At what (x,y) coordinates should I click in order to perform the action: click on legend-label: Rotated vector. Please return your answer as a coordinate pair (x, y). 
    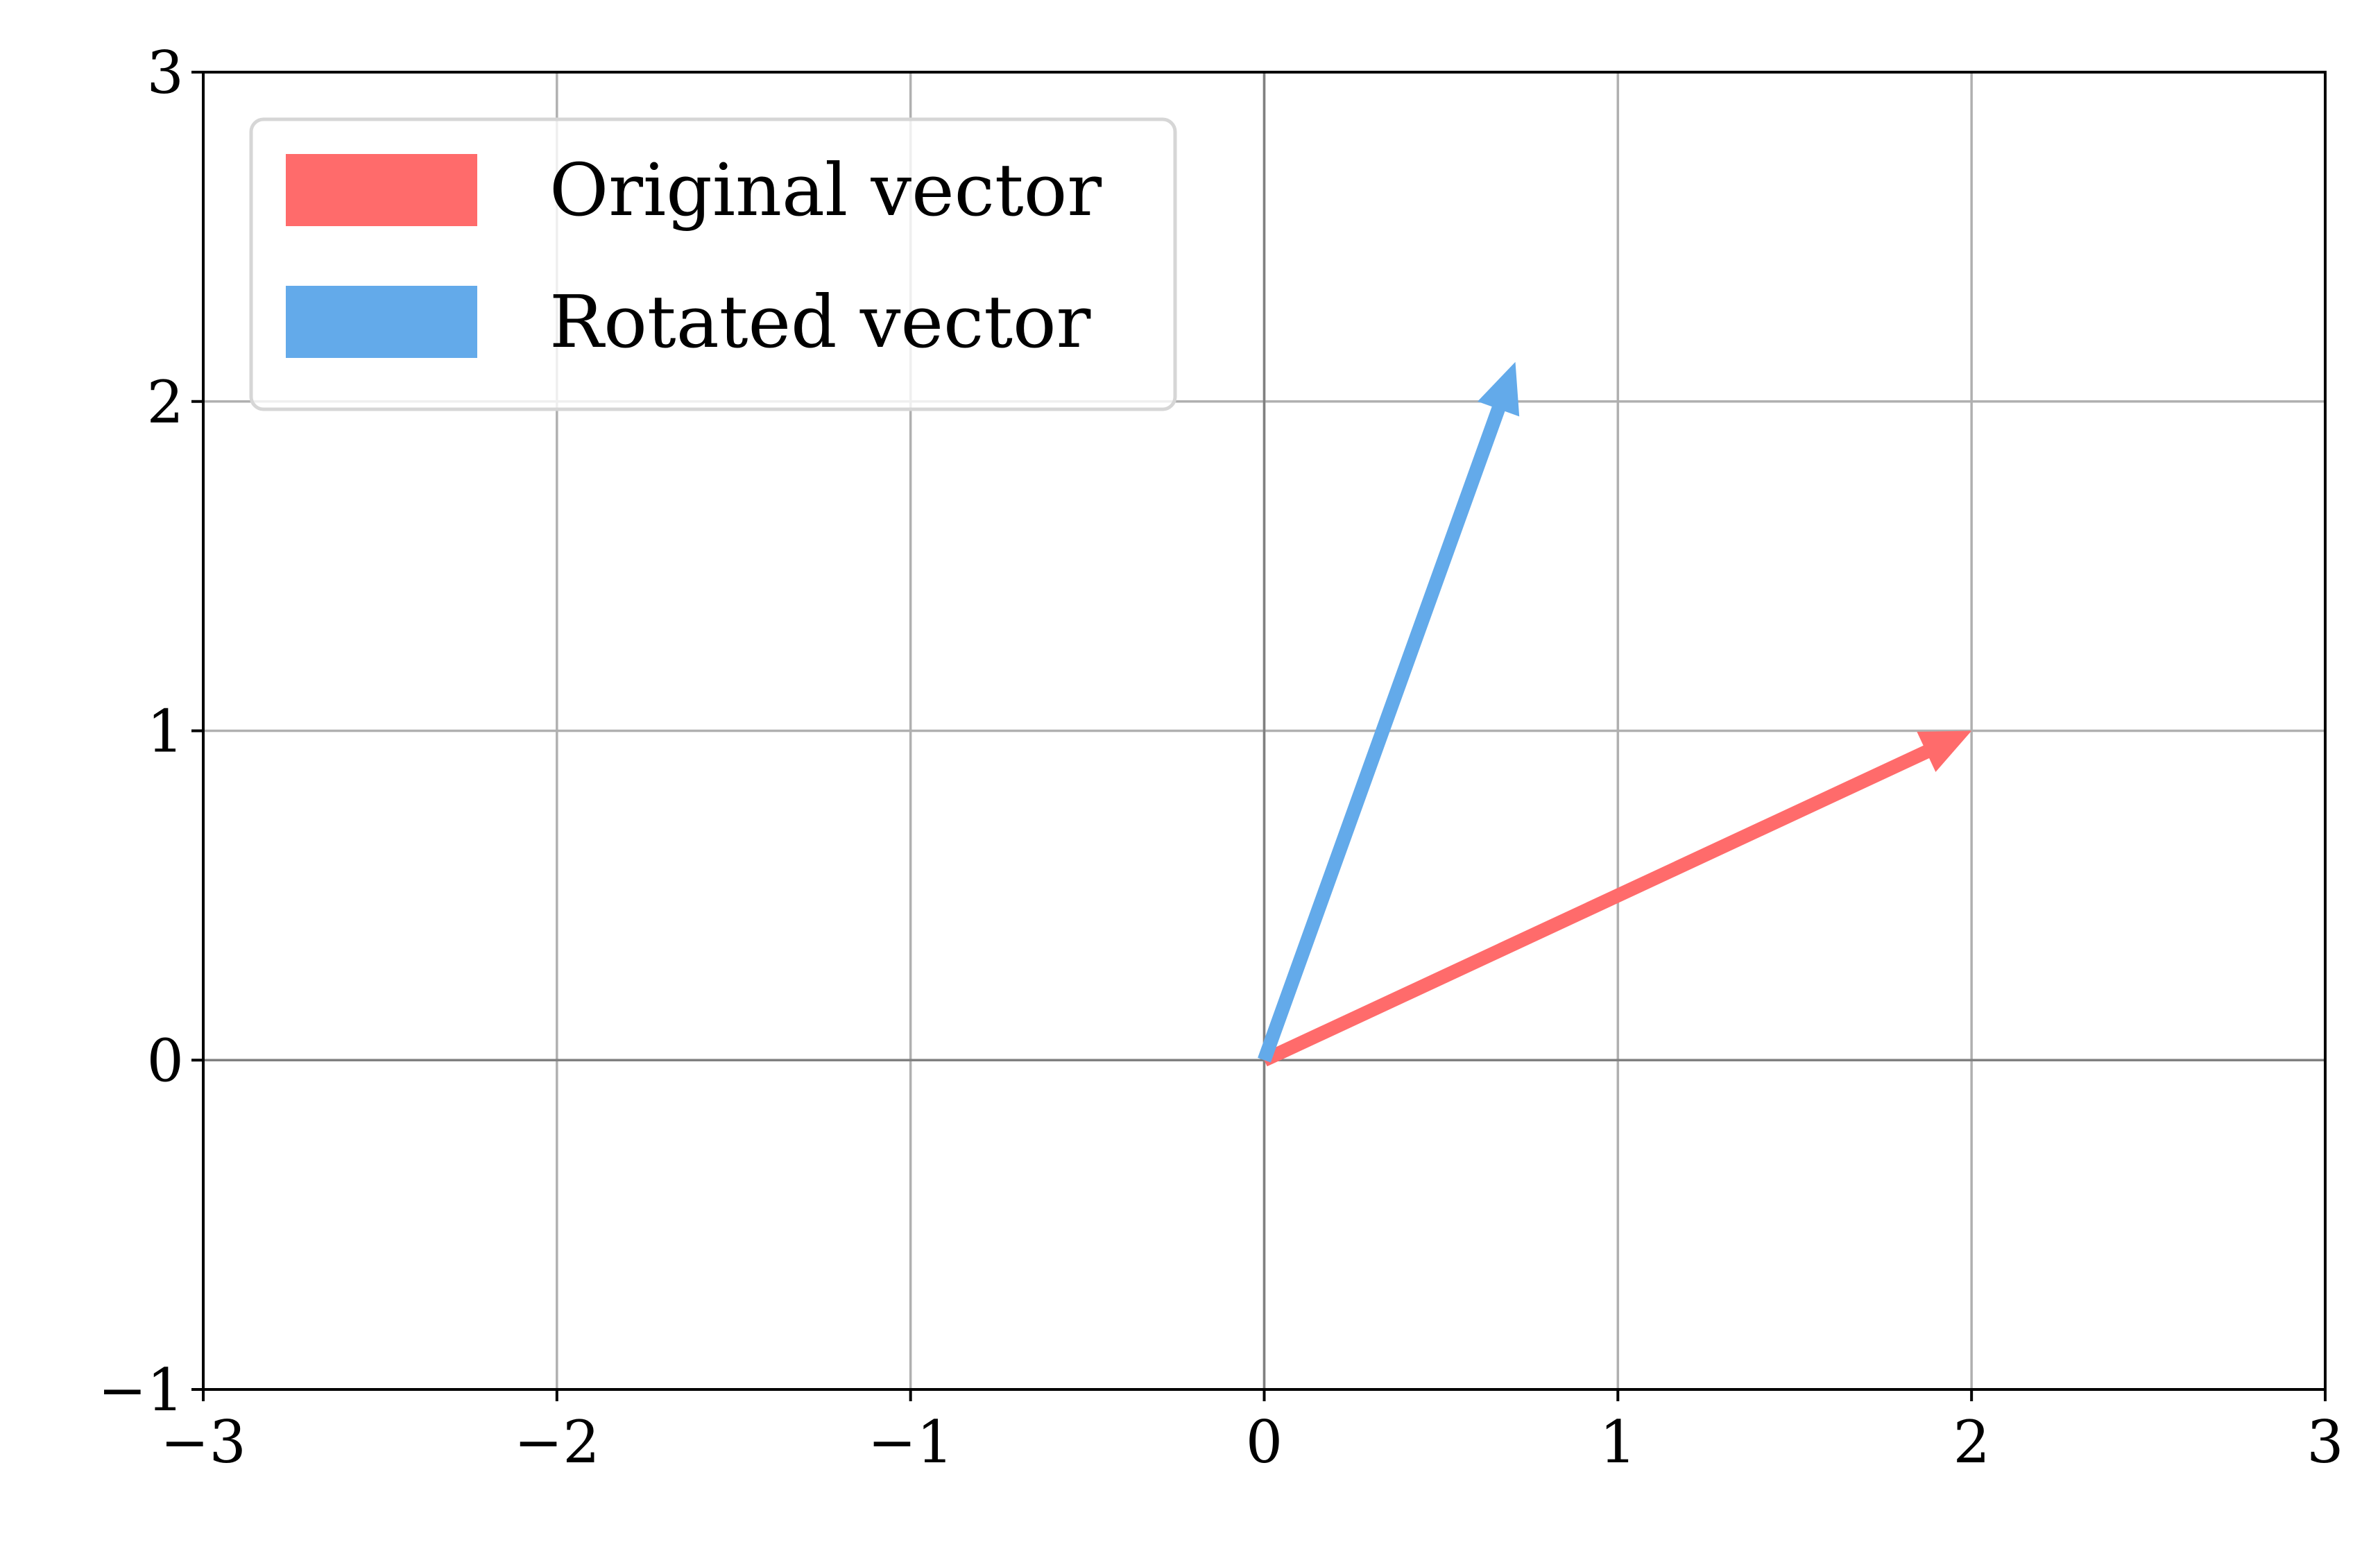
    Looking at the image, I should click on (820, 322).